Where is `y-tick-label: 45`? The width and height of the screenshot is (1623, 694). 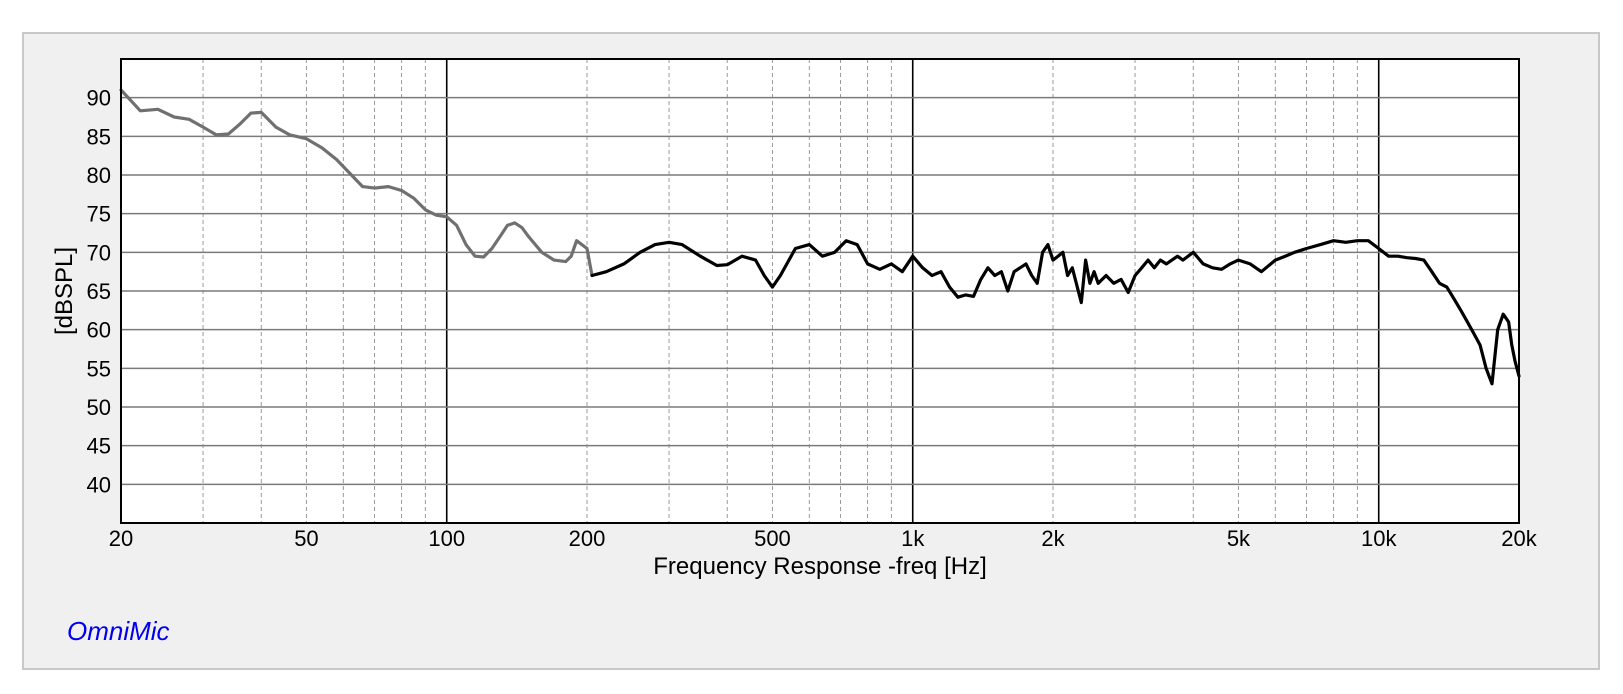
y-tick-label: 45 is located at coordinates (99, 446).